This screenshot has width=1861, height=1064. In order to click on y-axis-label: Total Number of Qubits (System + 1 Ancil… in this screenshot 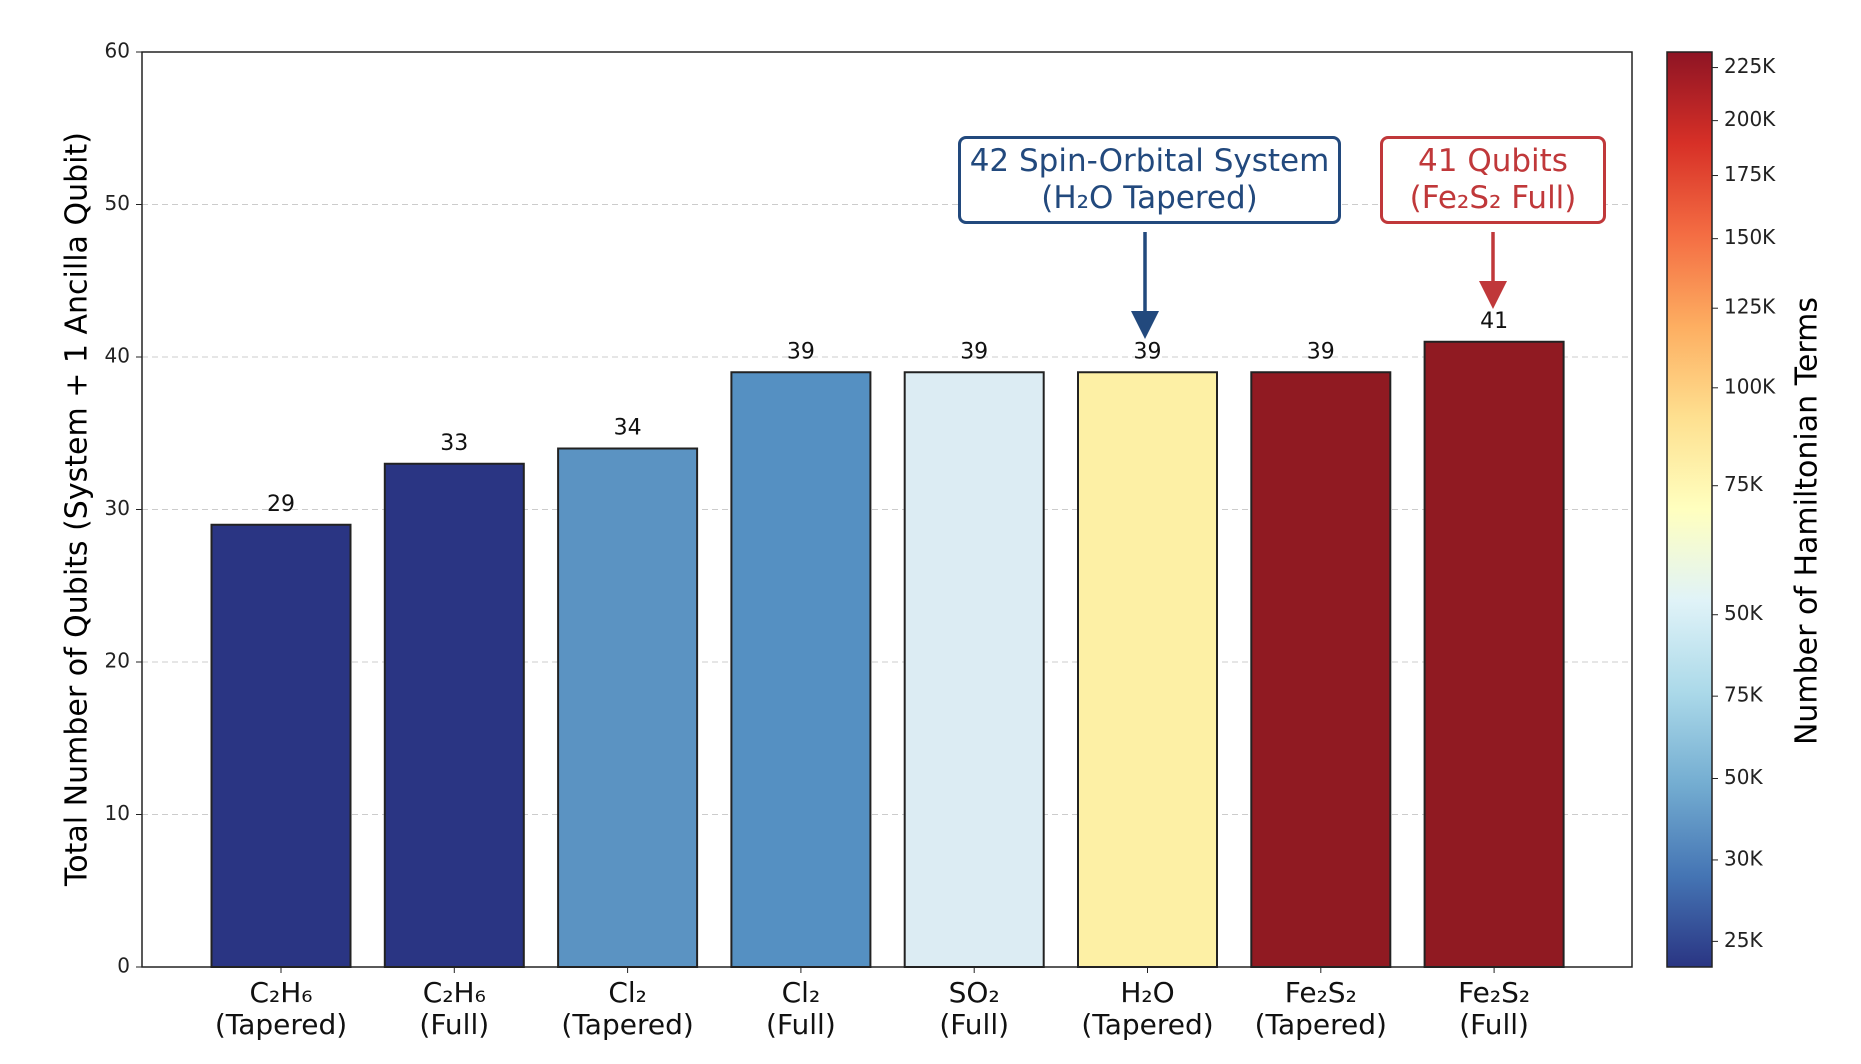, I will do `click(77, 509)`.